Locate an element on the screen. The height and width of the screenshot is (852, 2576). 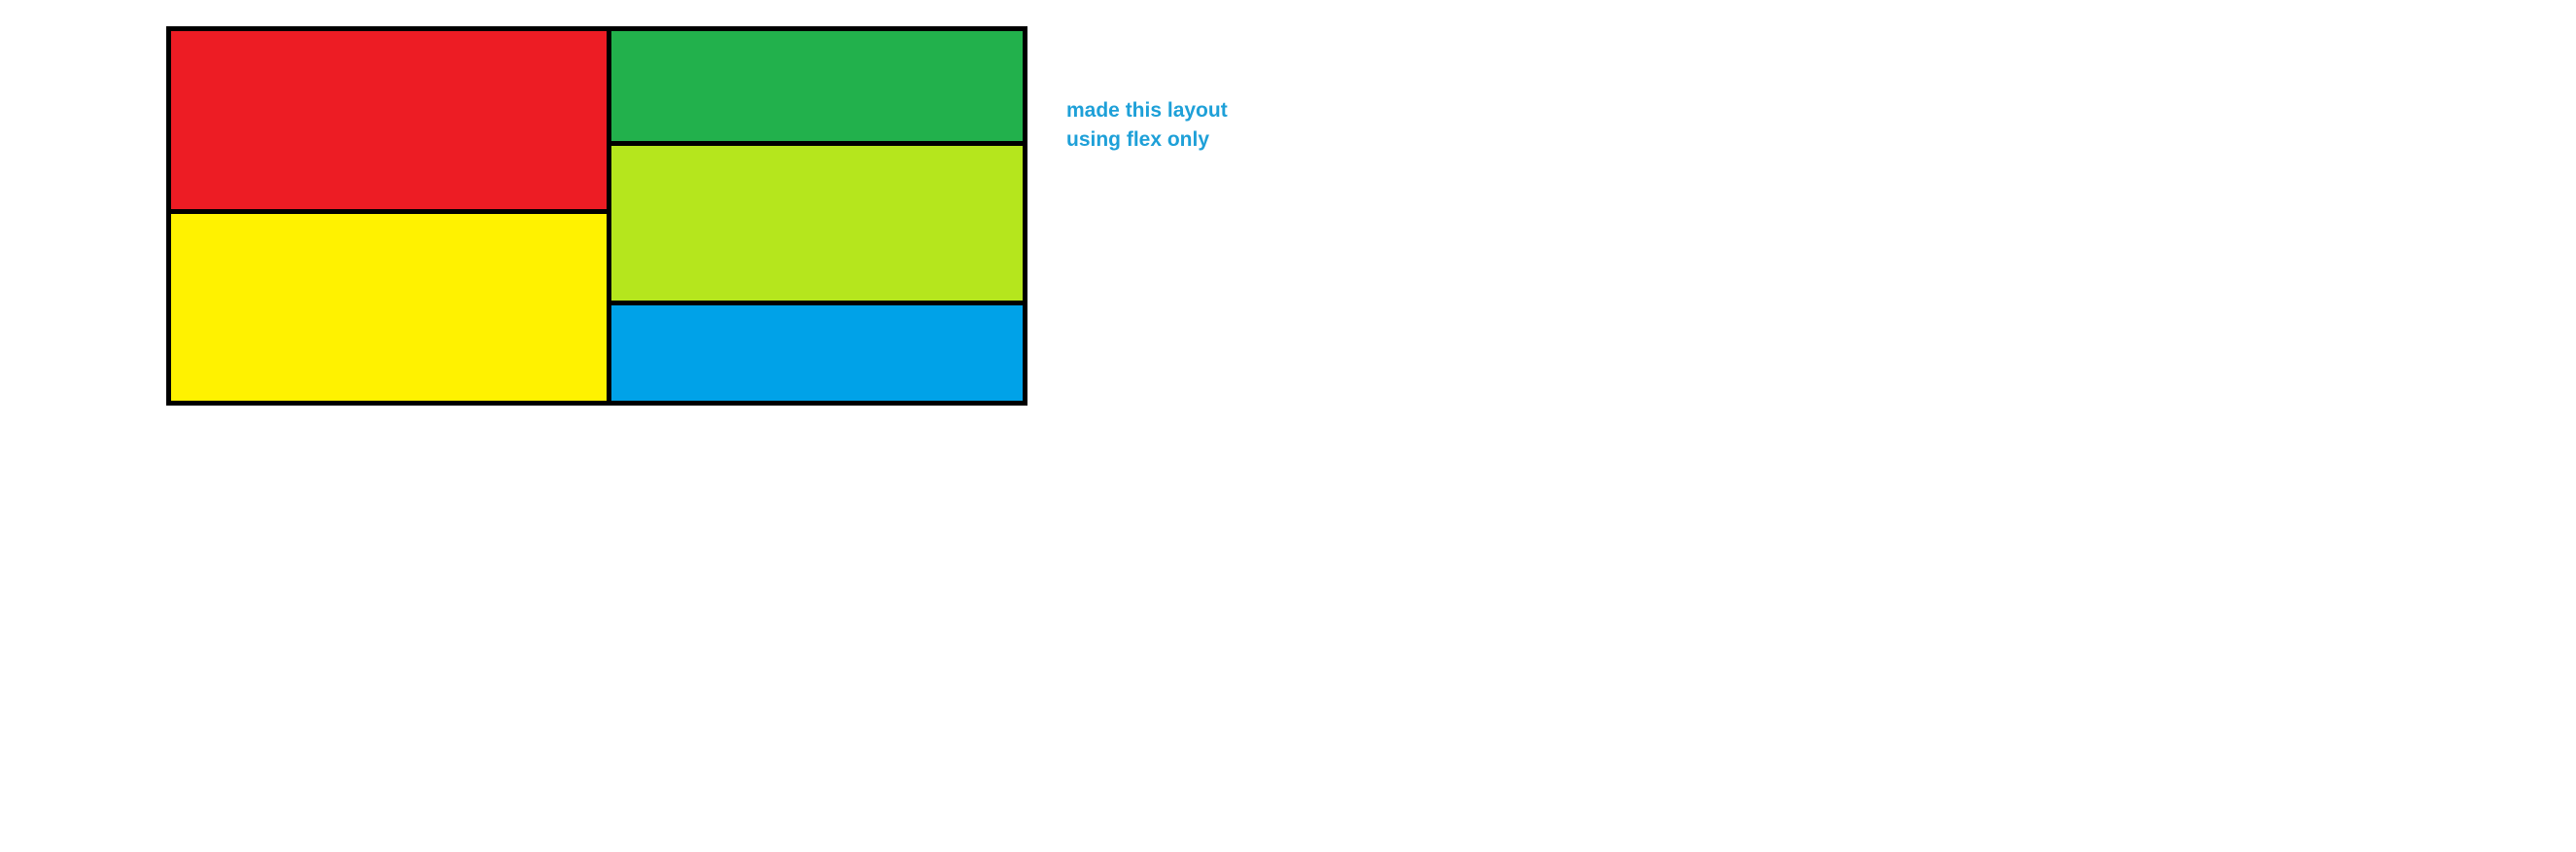
left-column is located at coordinates (391, 216).